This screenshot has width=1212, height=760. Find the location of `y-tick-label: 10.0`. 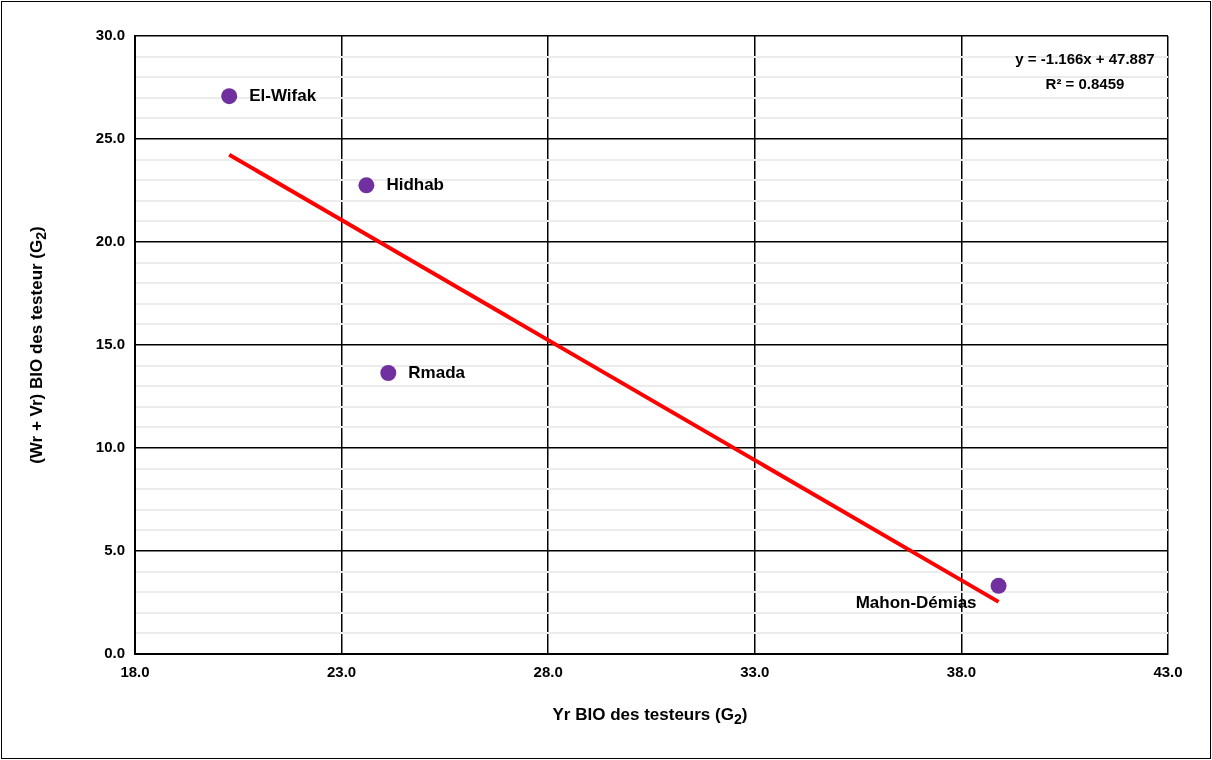

y-tick-label: 10.0 is located at coordinates (110, 447).